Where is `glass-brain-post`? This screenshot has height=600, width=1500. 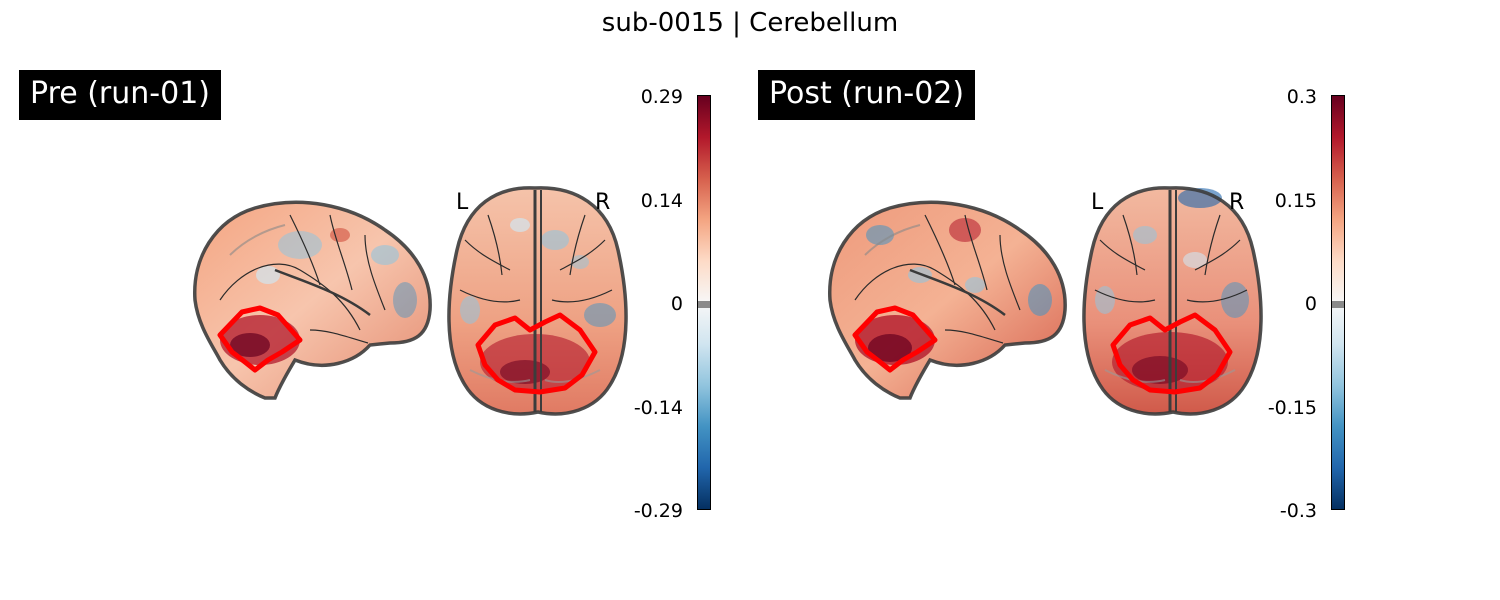 glass-brain-post is located at coordinates (1045, 301).